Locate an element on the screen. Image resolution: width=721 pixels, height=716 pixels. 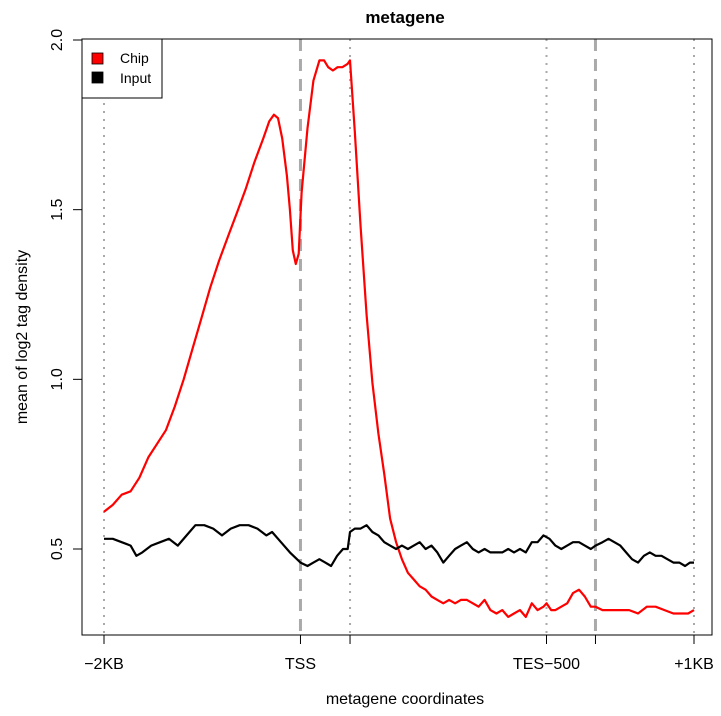
series-line-input is located at coordinates (399, 546).